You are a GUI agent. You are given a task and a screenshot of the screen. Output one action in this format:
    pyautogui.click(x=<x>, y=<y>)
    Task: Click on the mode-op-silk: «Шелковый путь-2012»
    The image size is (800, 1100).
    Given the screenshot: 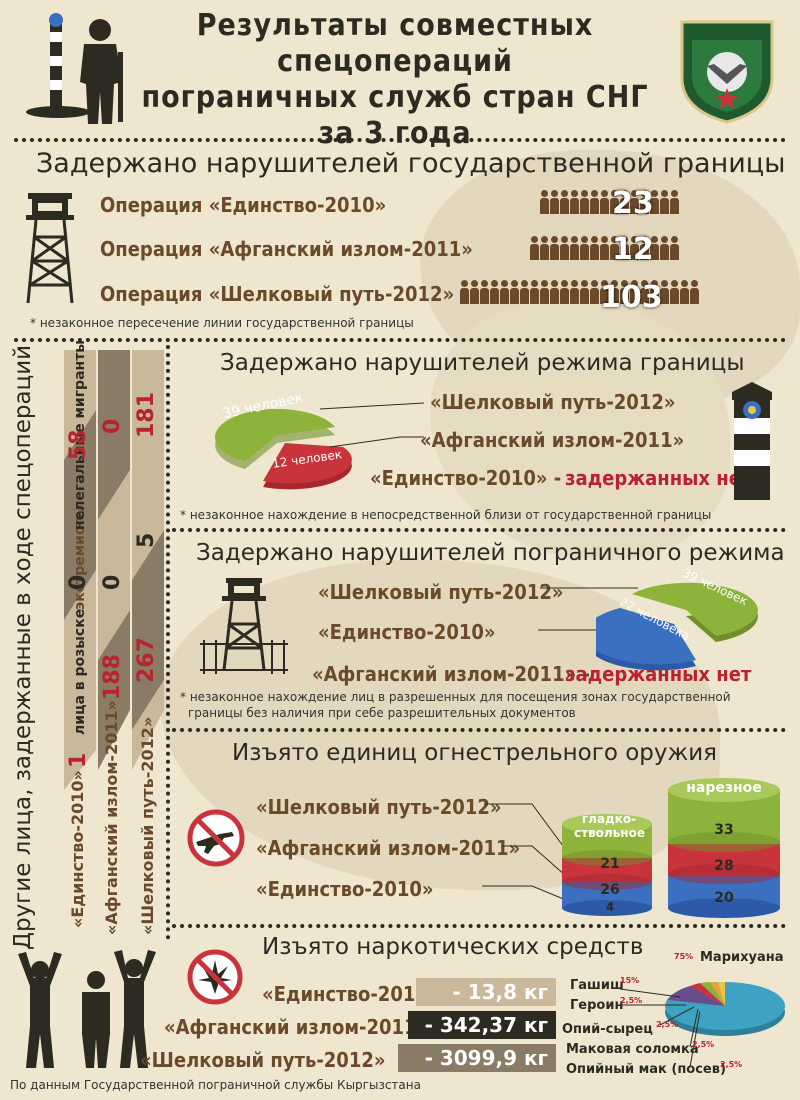 What is the action you would take?
    pyautogui.click(x=441, y=592)
    